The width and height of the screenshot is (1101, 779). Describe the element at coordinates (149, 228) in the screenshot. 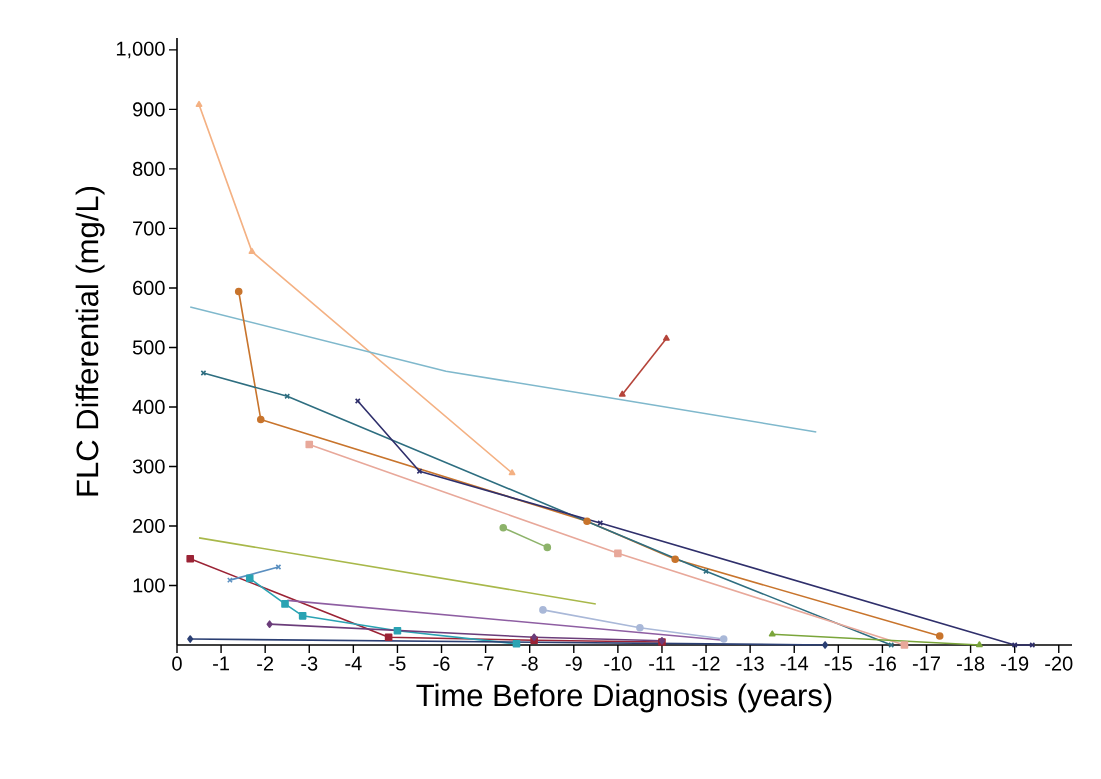

I see `y-tick-label: 700` at that location.